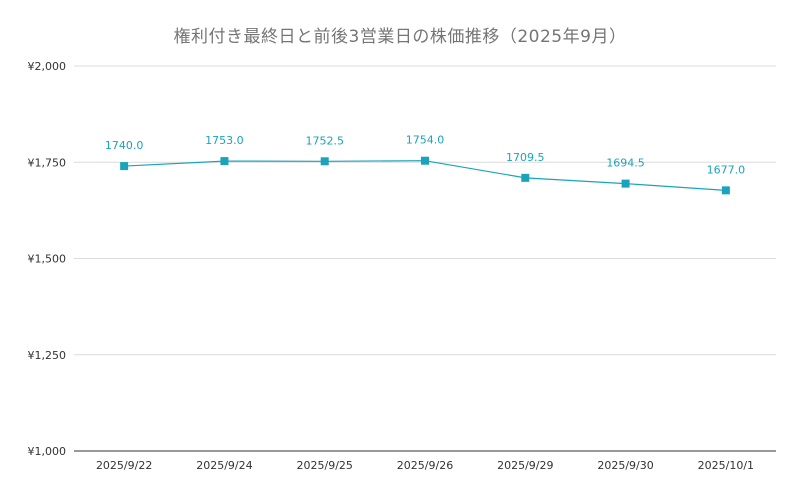 The image size is (800, 494). What do you see at coordinates (324, 140) in the screenshot?
I see `data-label: 1752.5` at bounding box center [324, 140].